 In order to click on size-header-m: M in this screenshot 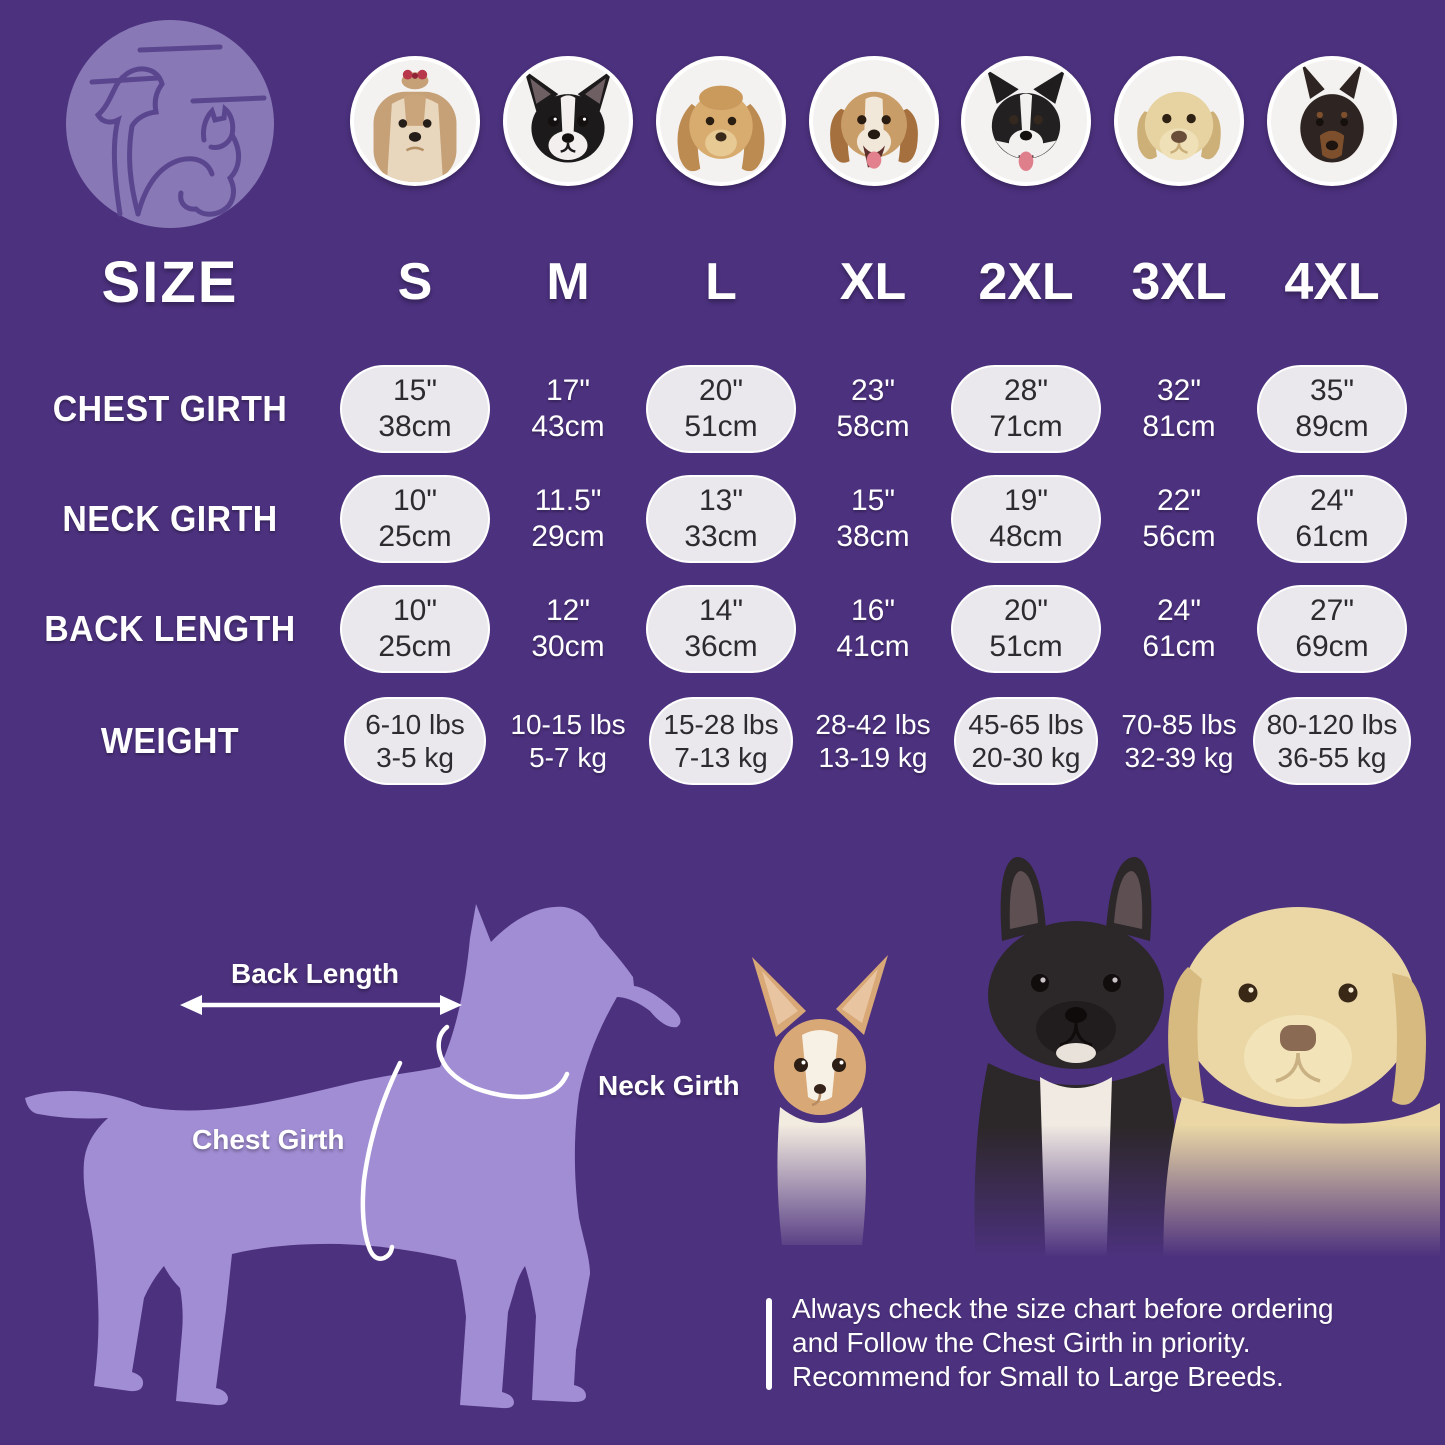, I will do `click(568, 282)`.